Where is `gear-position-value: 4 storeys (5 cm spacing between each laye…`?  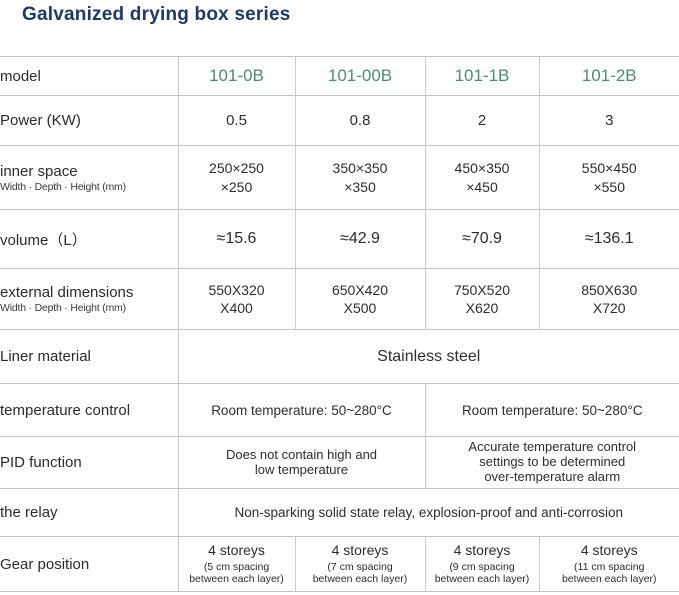 gear-position-value: 4 storeys (5 cm spacing between each laye… is located at coordinates (236, 564).